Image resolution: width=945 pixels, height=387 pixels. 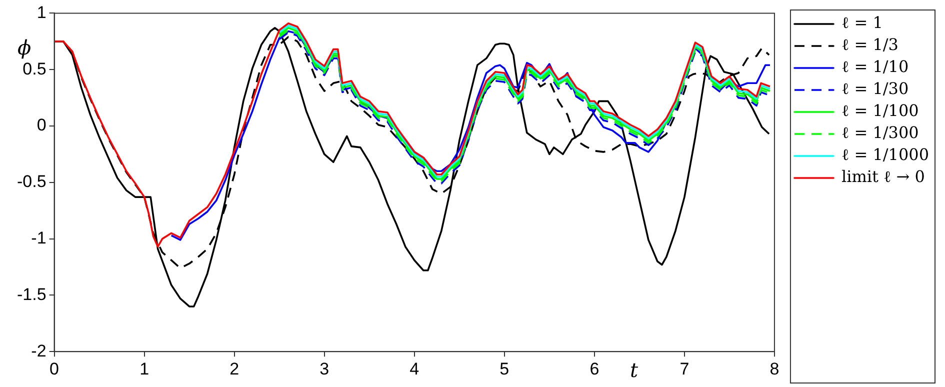 I want to click on x-tick-label: 6, so click(x=595, y=368).